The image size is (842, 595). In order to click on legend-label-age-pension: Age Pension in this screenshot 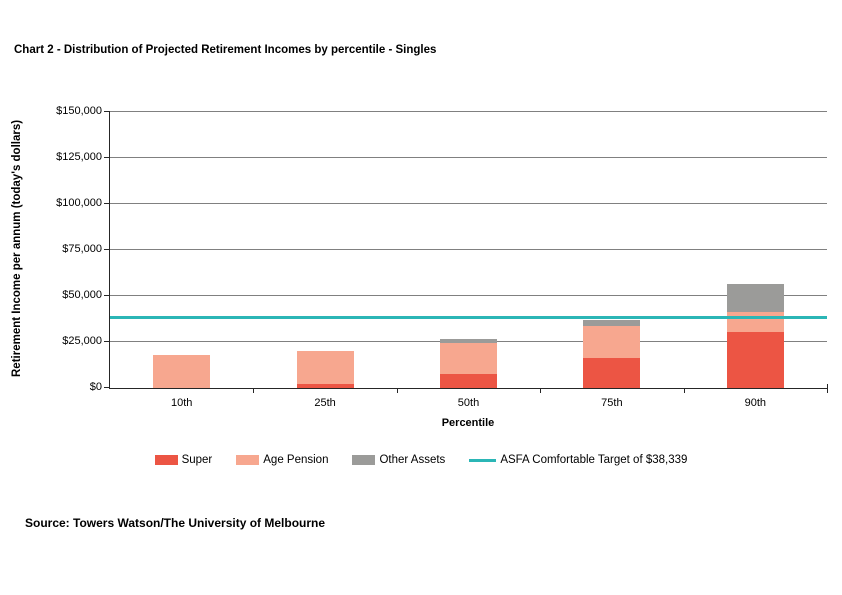, I will do `click(296, 460)`.